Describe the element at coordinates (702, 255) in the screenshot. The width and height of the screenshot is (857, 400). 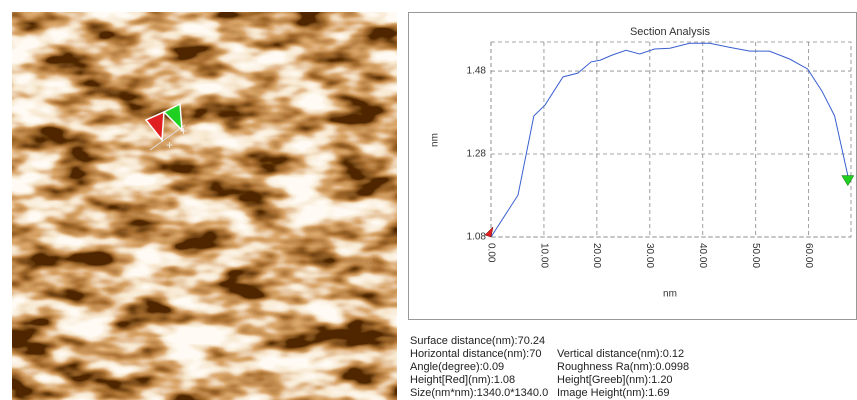
I see `x-tick-label: 40.00` at that location.